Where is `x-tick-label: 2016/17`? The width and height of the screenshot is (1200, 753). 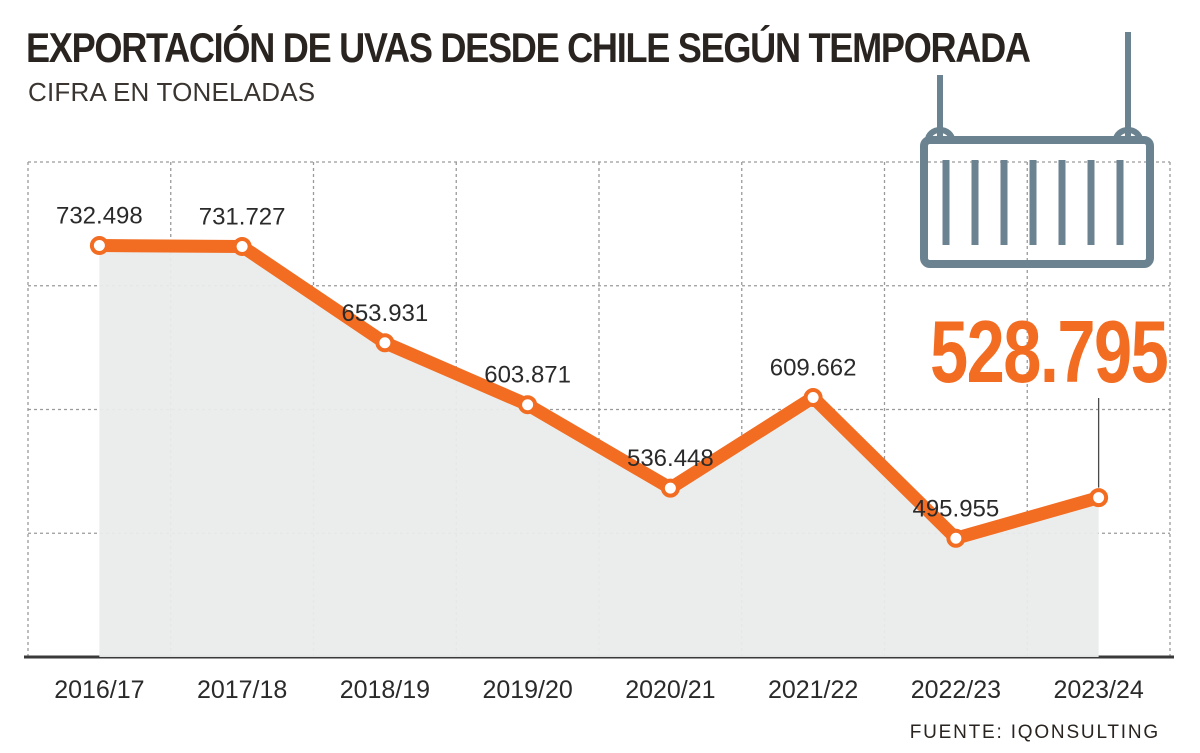
x-tick-label: 2016/17 is located at coordinates (99, 690).